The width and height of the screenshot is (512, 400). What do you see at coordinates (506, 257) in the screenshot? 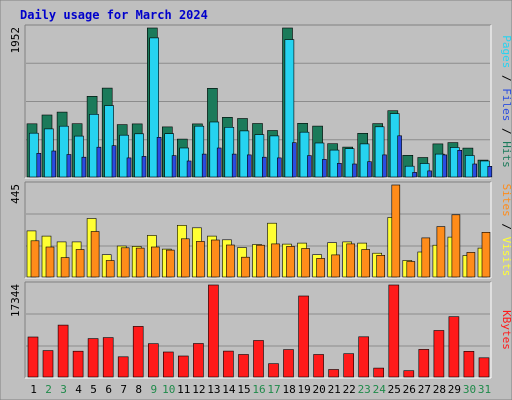
I see `legend-item-visits: Visits` at bounding box center [506, 257].